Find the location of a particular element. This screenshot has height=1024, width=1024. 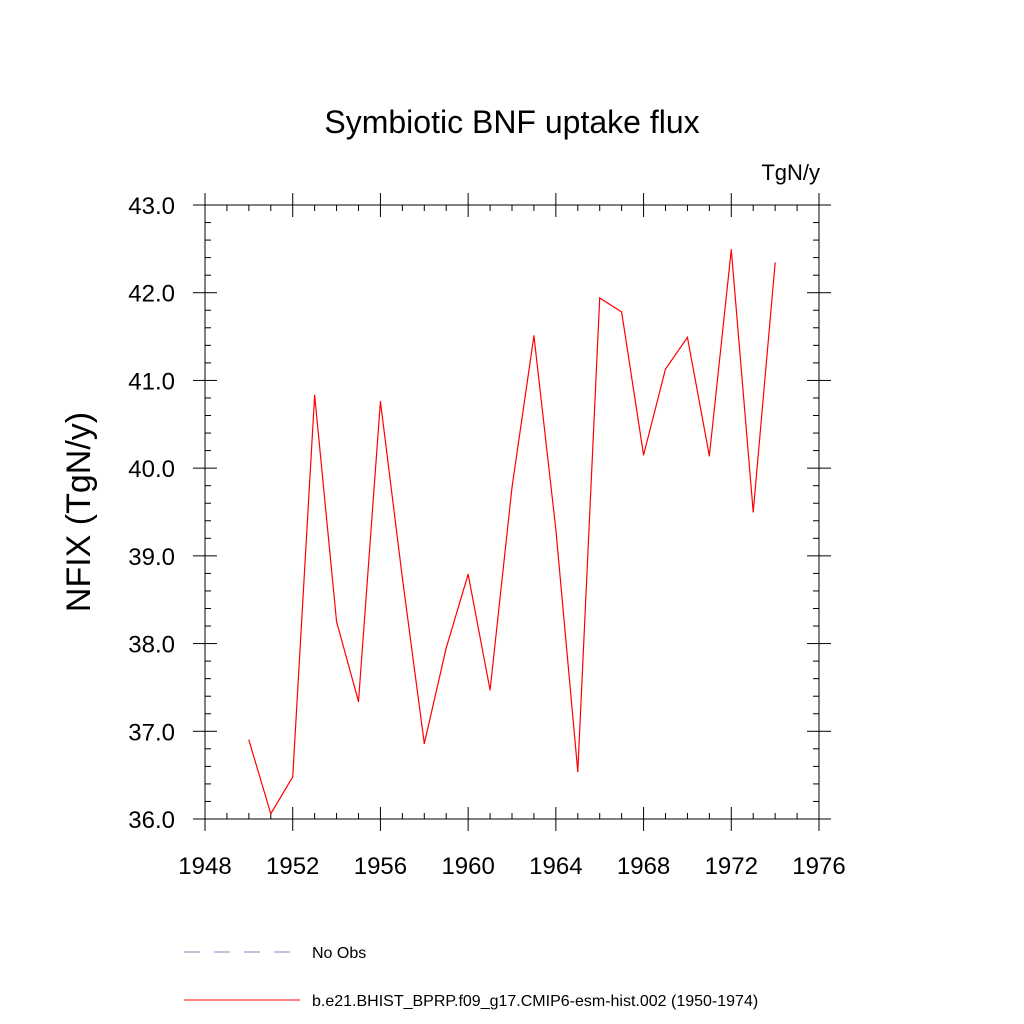

y-tick-label: 40.0 is located at coordinates (151, 469).